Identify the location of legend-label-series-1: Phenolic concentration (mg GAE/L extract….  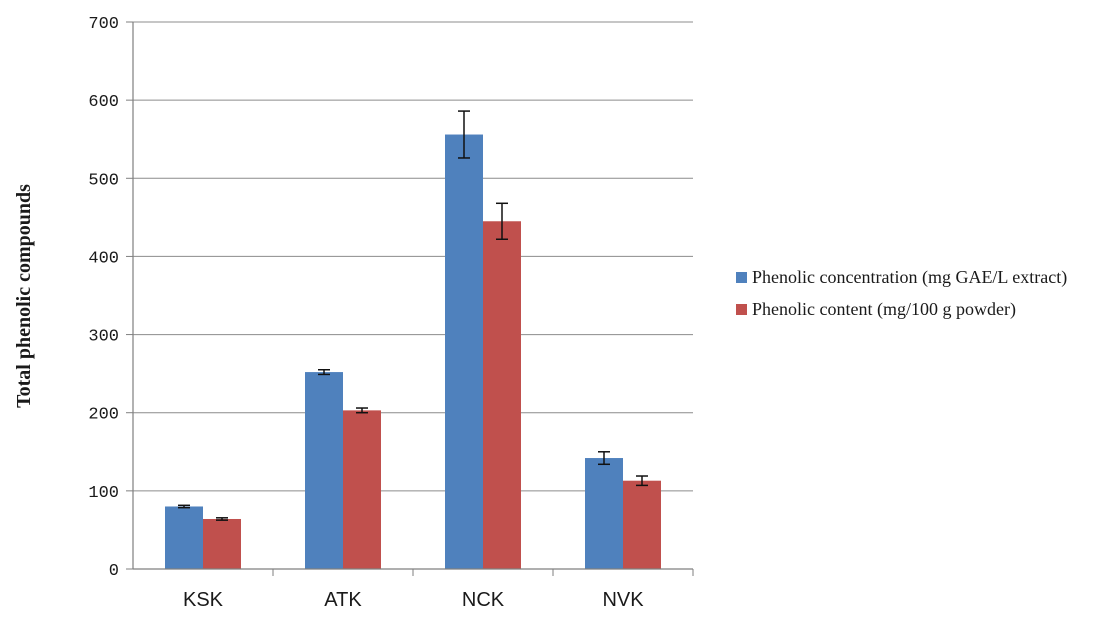
(910, 277).